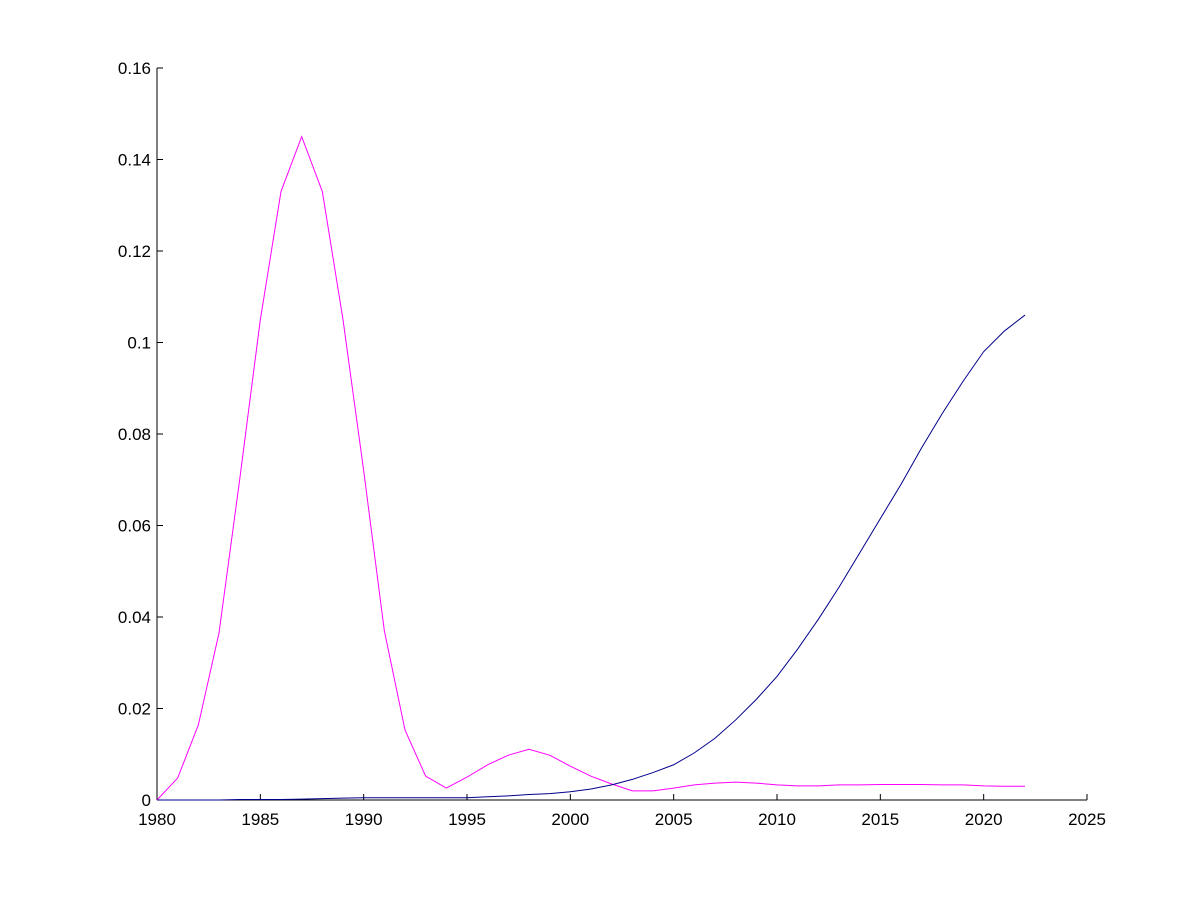  What do you see at coordinates (157, 819) in the screenshot?
I see `x-tick-label: 1980` at bounding box center [157, 819].